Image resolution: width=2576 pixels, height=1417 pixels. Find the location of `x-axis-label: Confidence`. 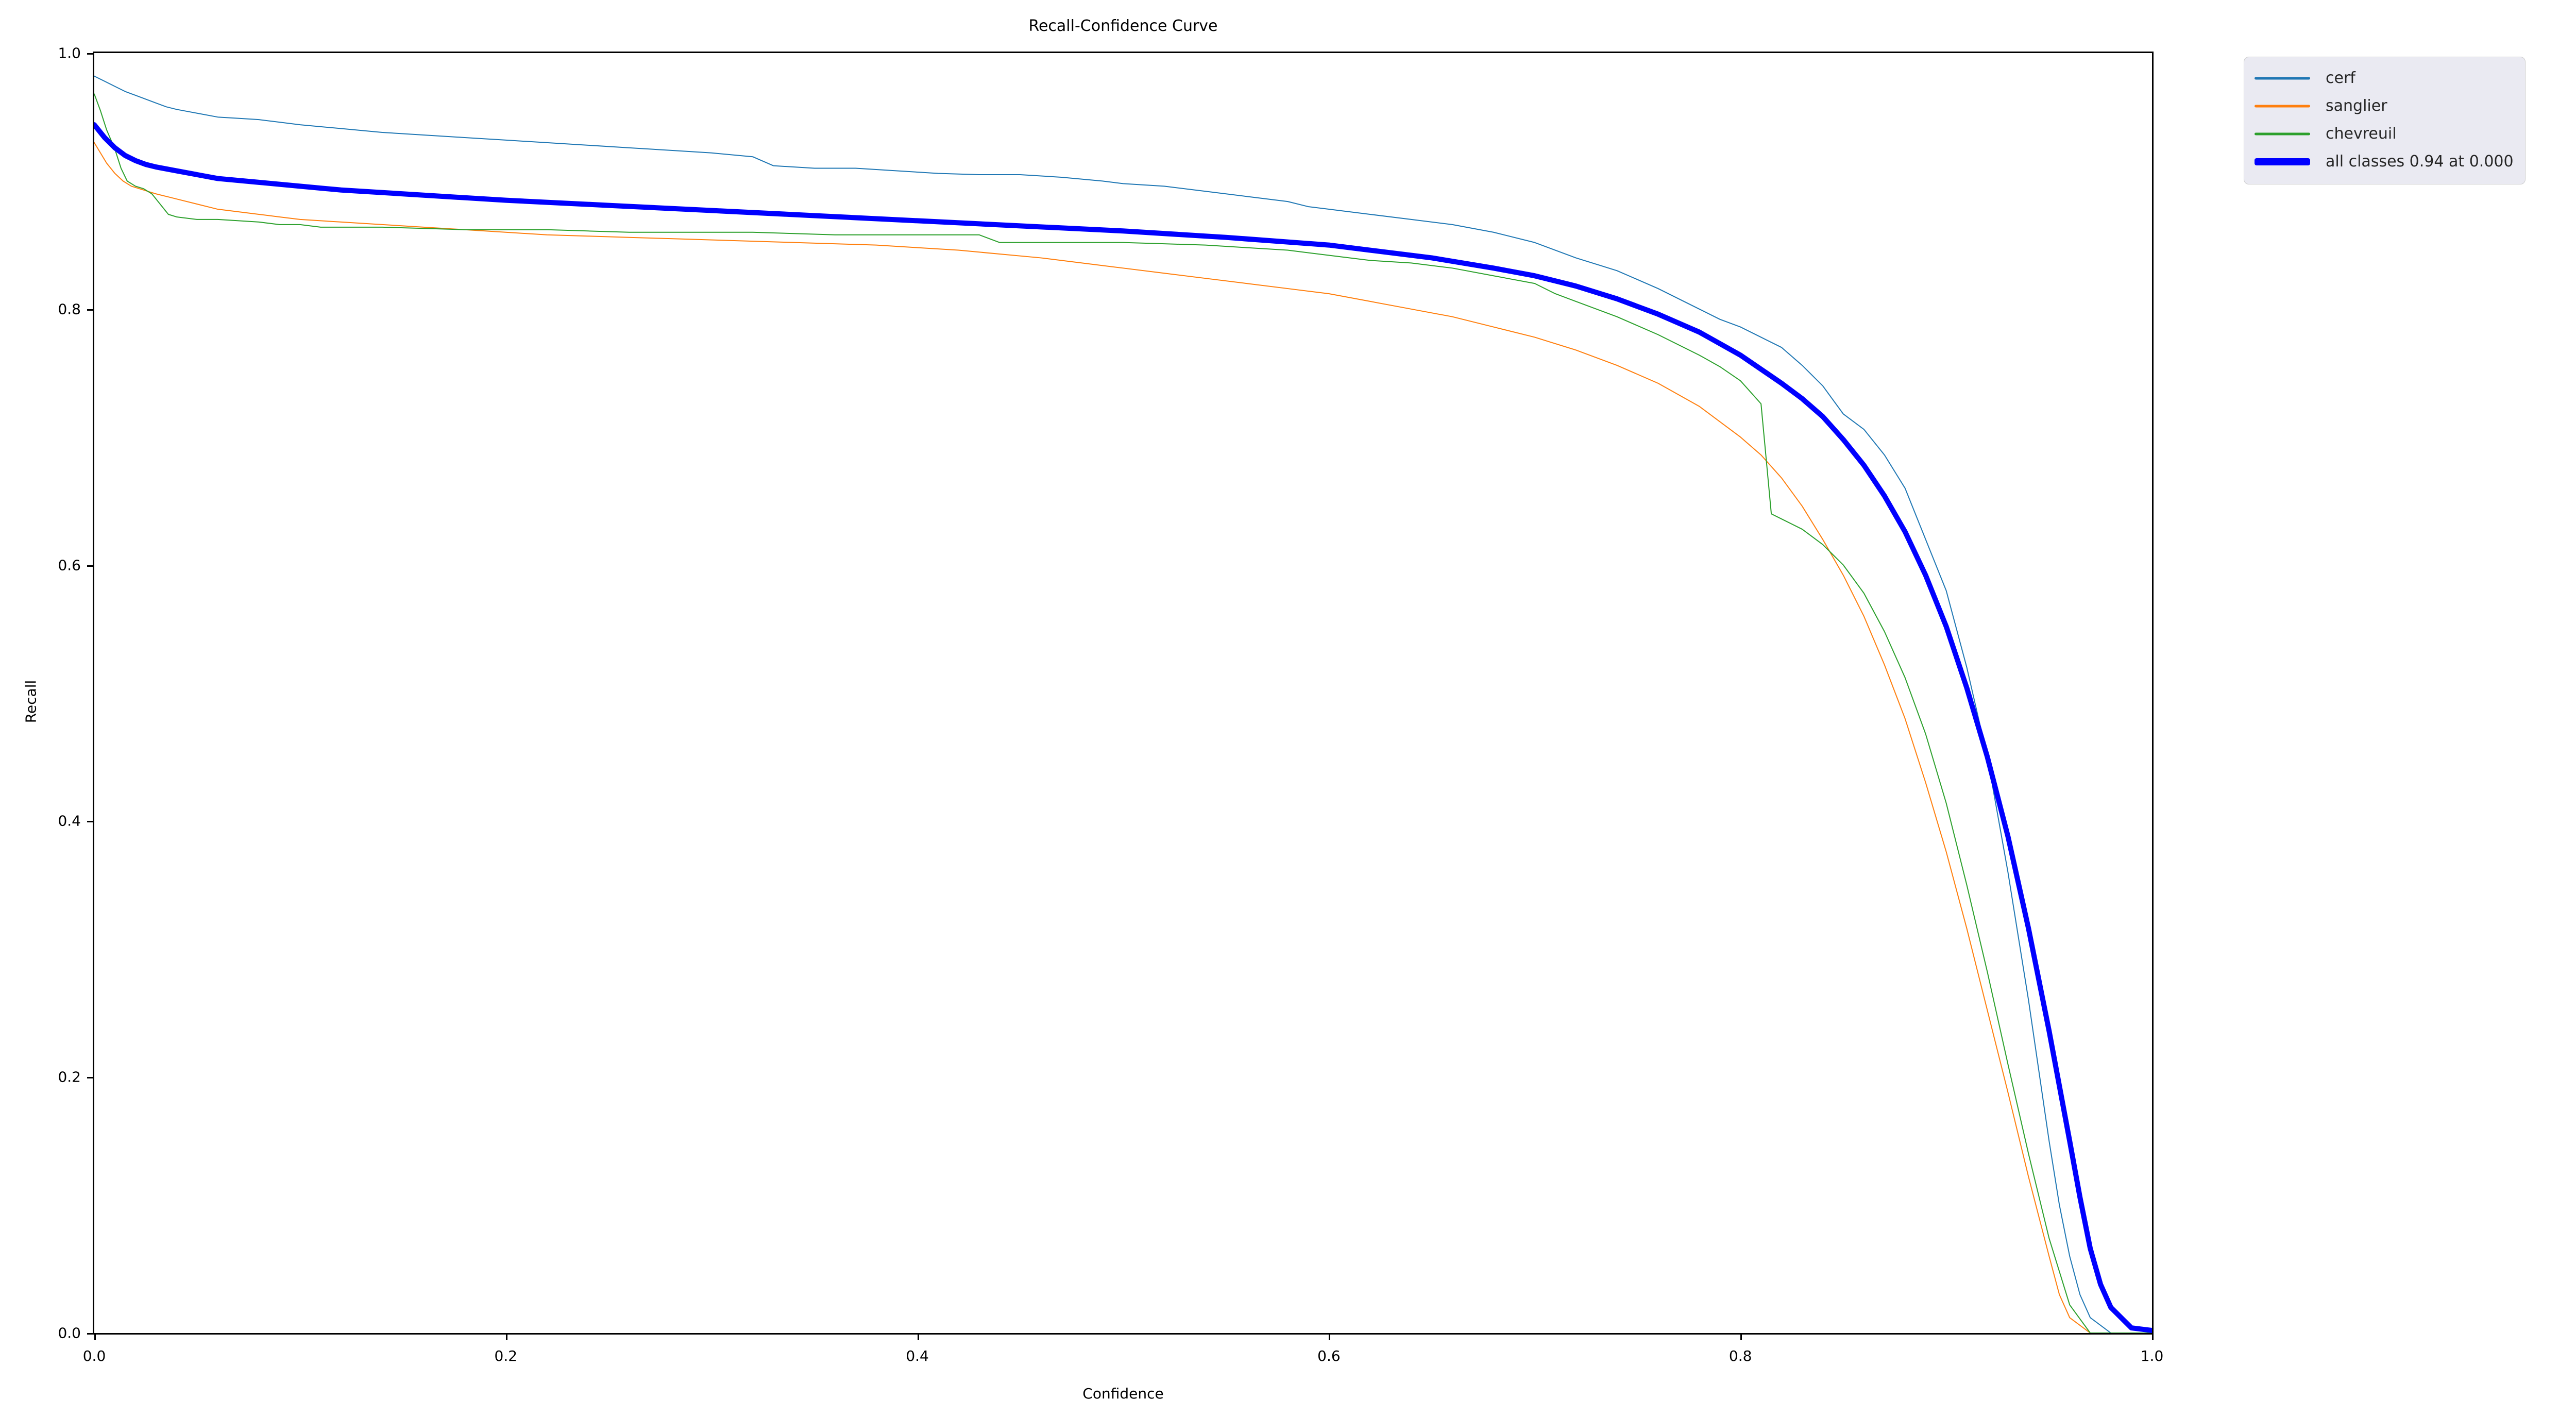

x-axis-label: Confidence is located at coordinates (1123, 1394).